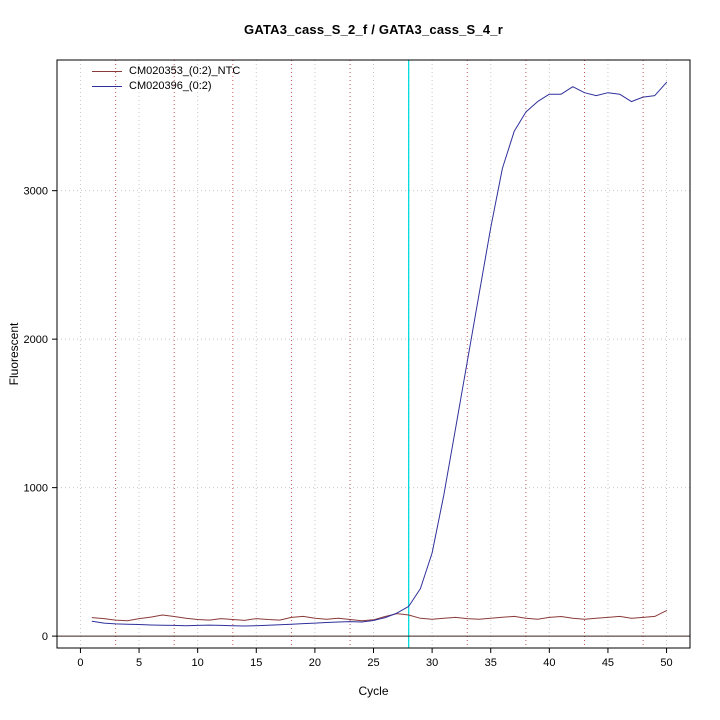  What do you see at coordinates (432, 663) in the screenshot?
I see `x-tick-label: 30` at bounding box center [432, 663].